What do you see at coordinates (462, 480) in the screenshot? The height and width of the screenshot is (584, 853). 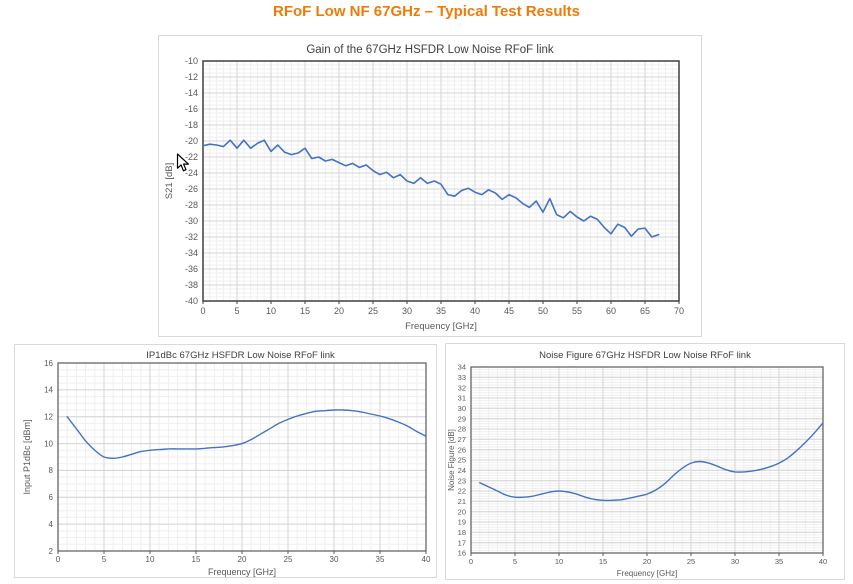 I see `svg-text: 23` at bounding box center [462, 480].